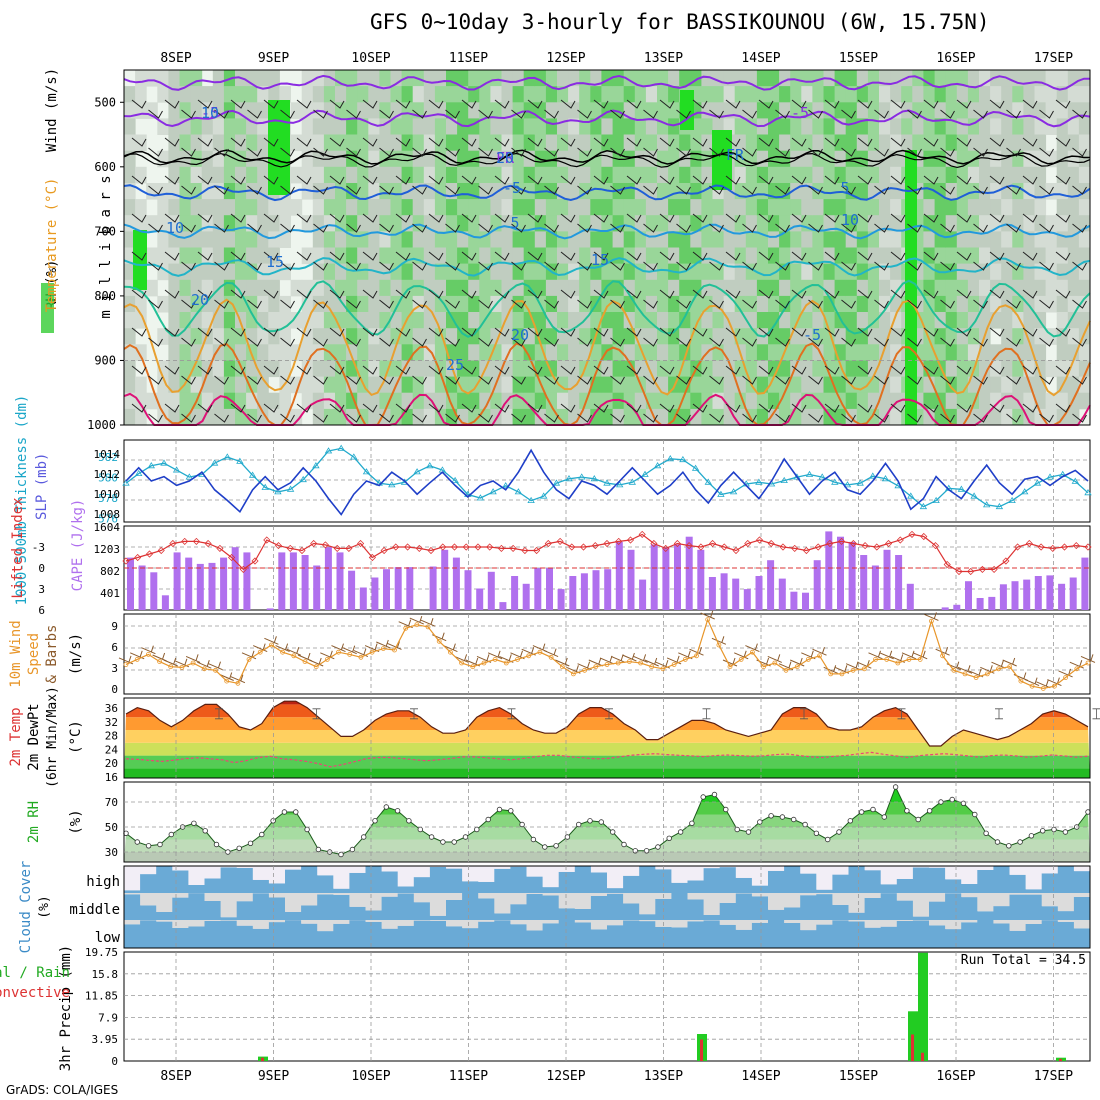 This screenshot has width=1100, height=1100. I want to click on precip-convective-bar, so click(922, 1056).